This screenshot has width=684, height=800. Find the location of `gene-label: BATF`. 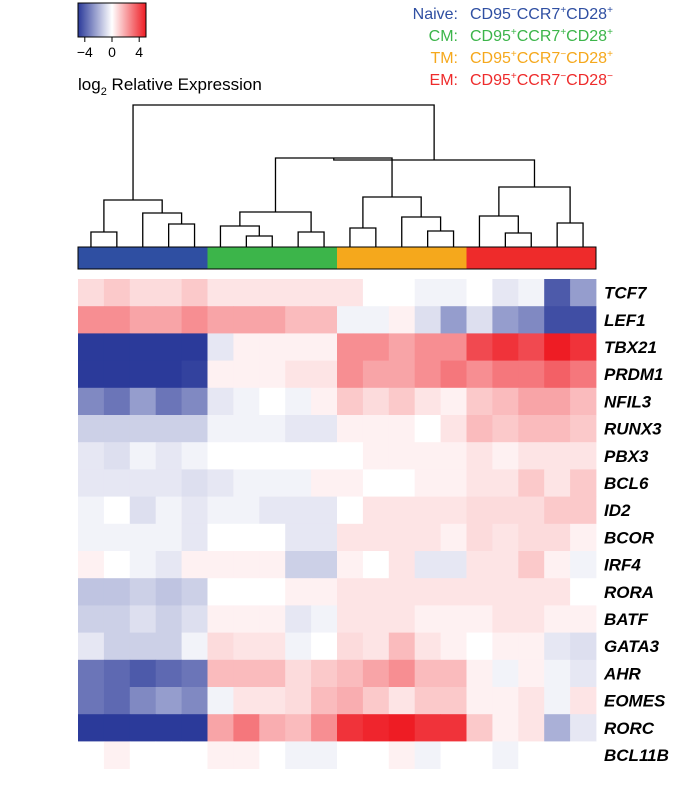

gene-label: BATF is located at coordinates (626, 619).